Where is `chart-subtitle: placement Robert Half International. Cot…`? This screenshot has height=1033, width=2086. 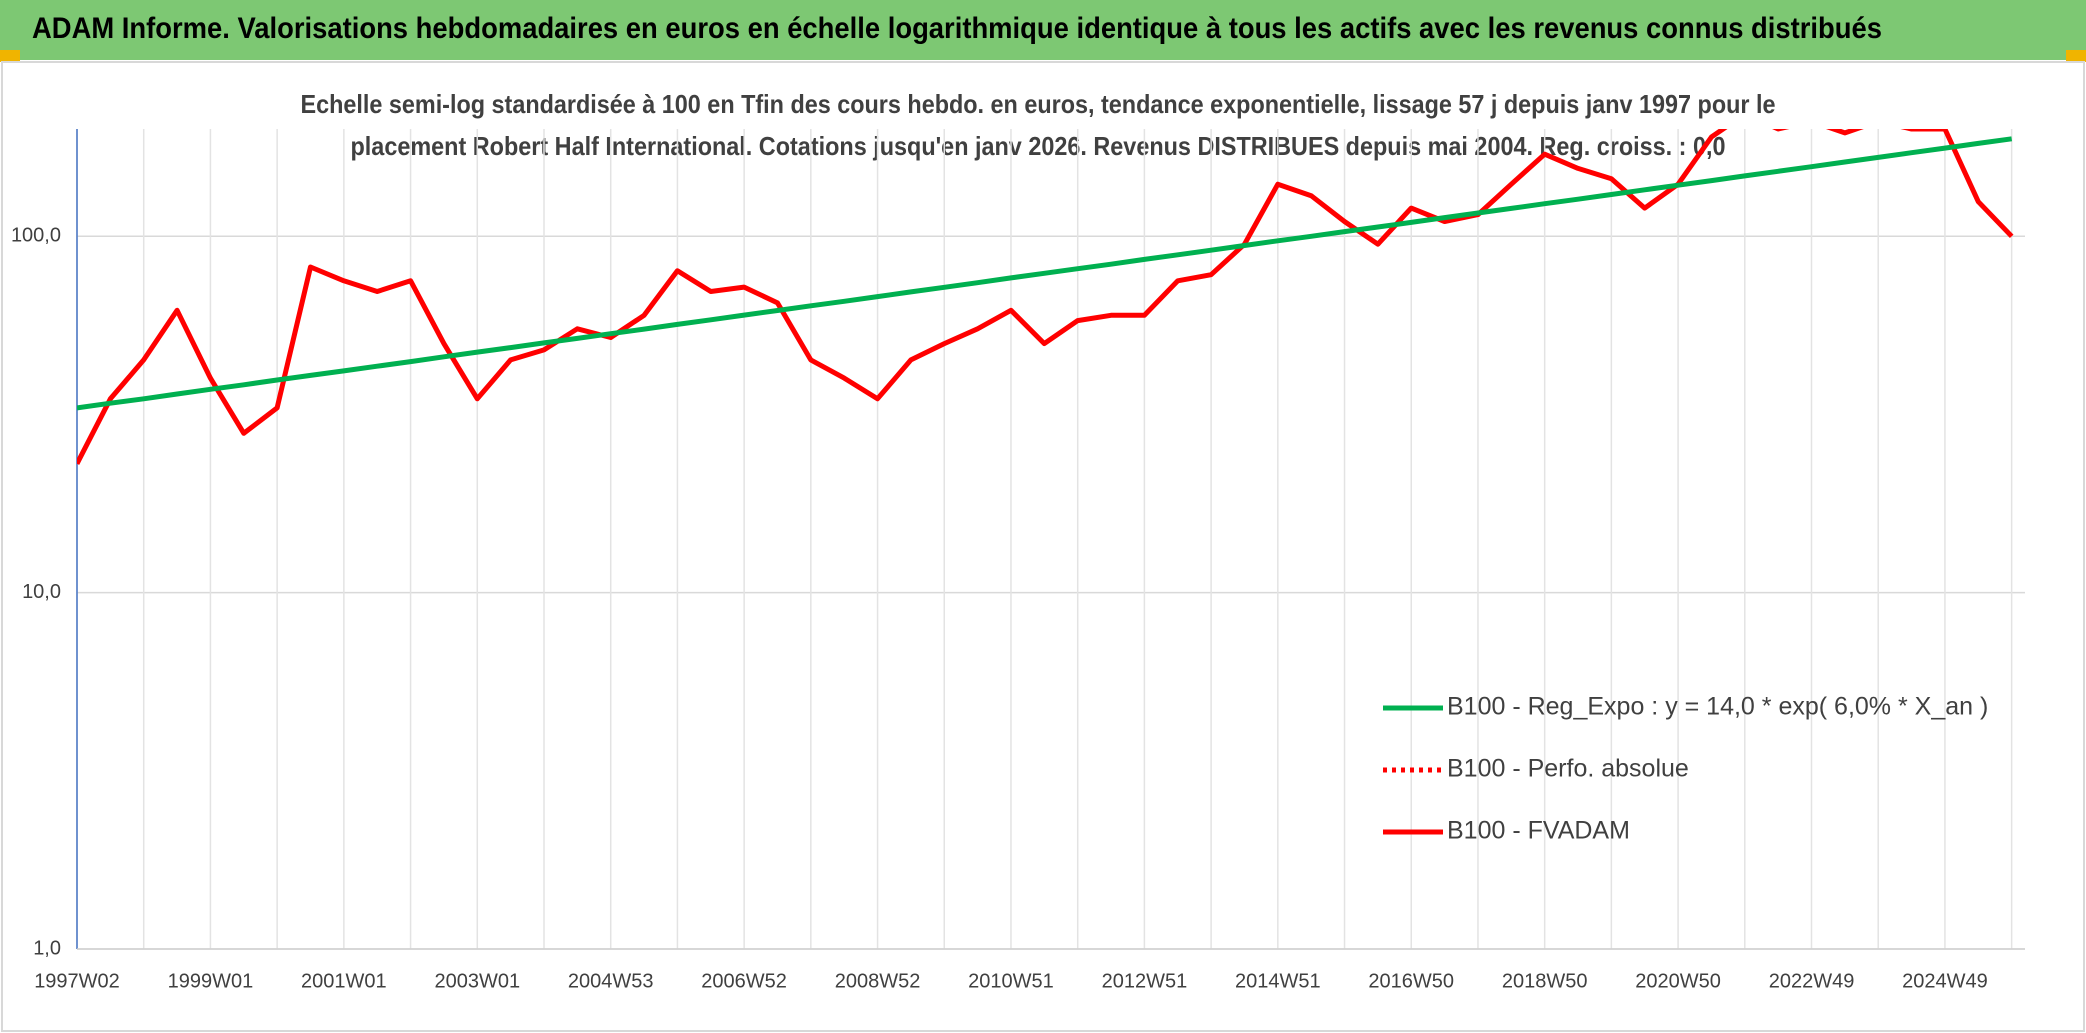
chart-subtitle: placement Robert Half International. Cot… is located at coordinates (1038, 146).